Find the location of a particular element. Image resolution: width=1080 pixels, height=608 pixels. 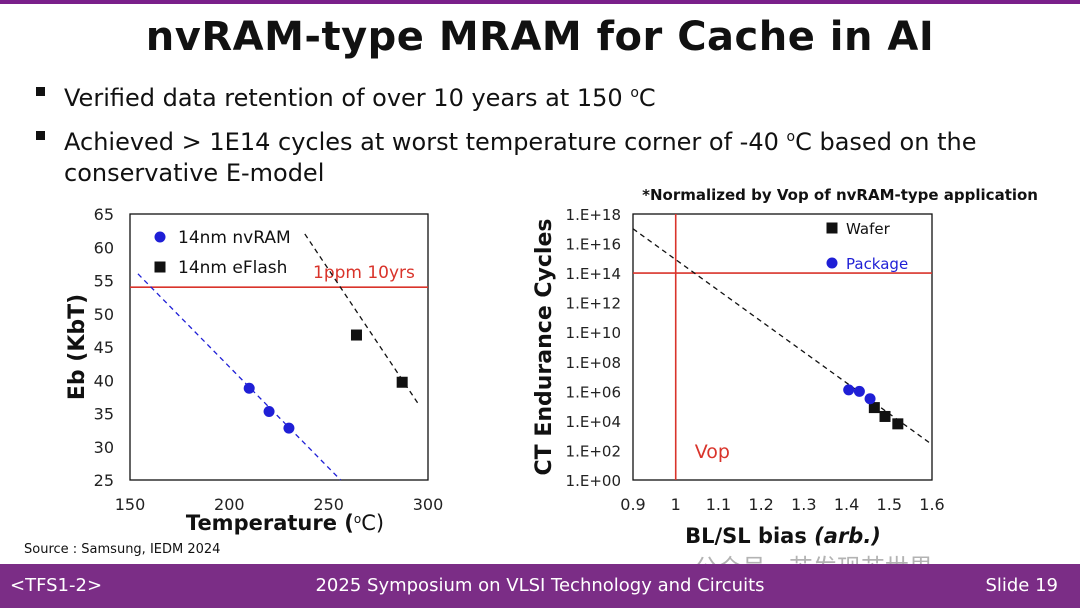

chart1-y-tick-label: 45 is located at coordinates (104, 347).